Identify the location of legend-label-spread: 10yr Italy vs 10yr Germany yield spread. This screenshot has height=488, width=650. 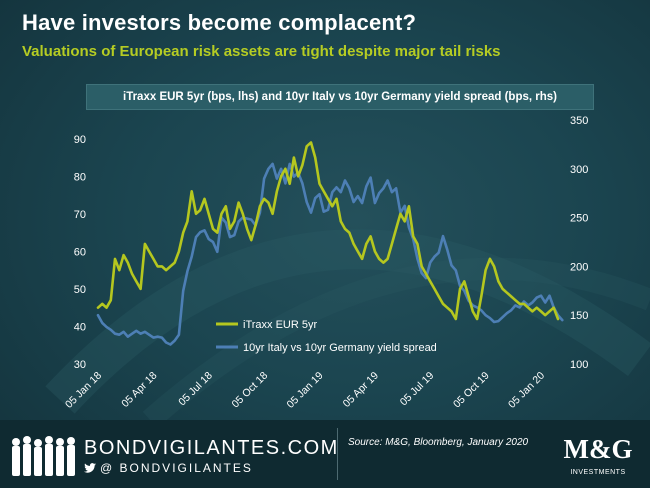
(340, 348).